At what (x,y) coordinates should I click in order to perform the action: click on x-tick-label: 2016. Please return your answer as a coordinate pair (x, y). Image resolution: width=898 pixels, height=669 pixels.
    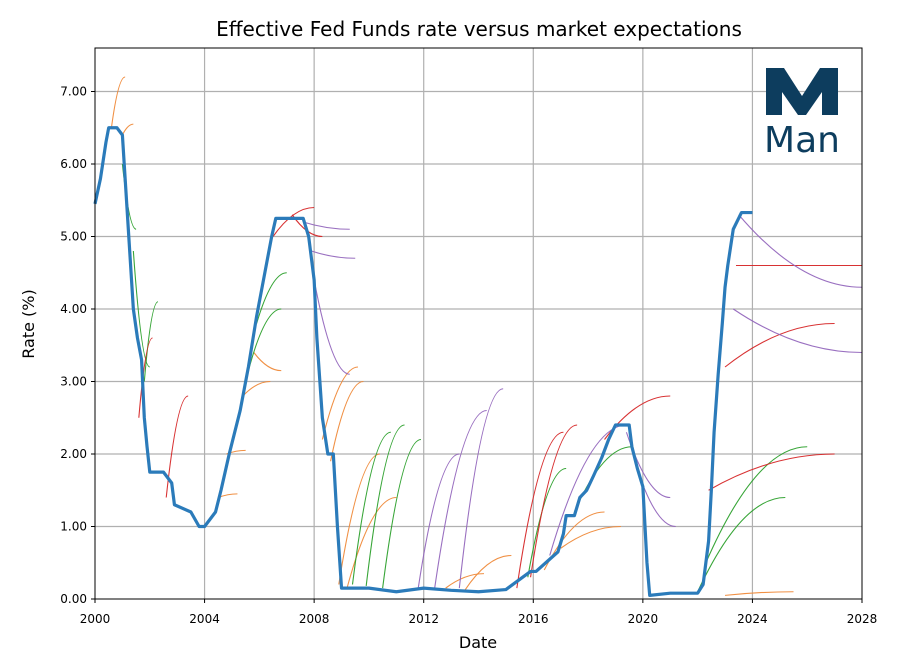
    Looking at the image, I should click on (533, 619).